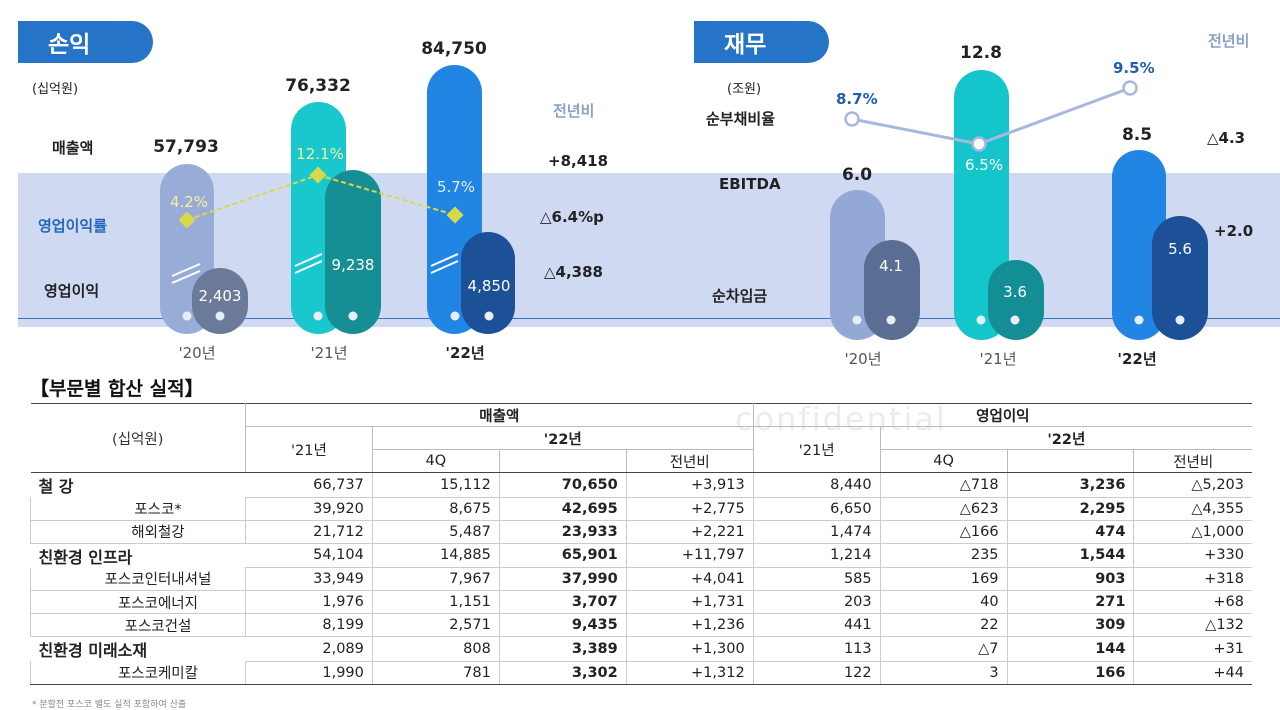  Describe the element at coordinates (329, 353) in the screenshot. I see `pl-year-2021: '21년` at that location.